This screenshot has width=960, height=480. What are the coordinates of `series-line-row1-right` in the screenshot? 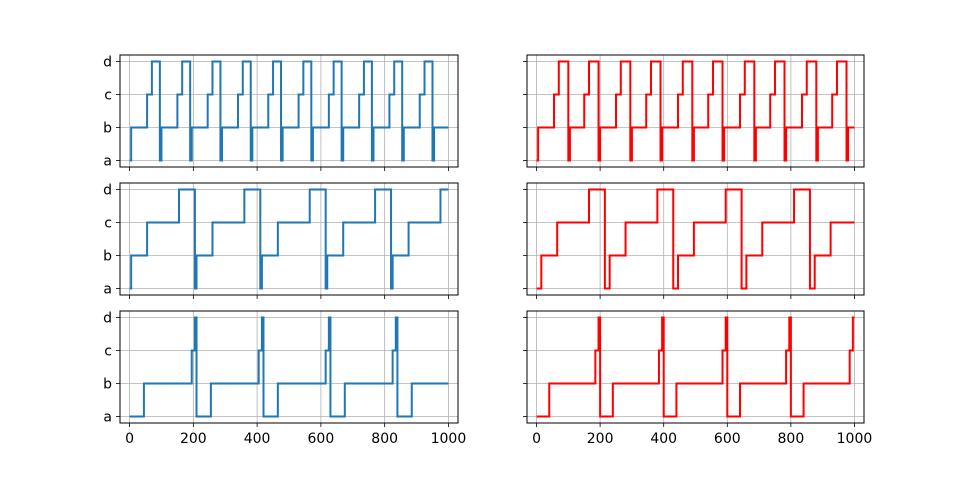 It's located at (695, 111).